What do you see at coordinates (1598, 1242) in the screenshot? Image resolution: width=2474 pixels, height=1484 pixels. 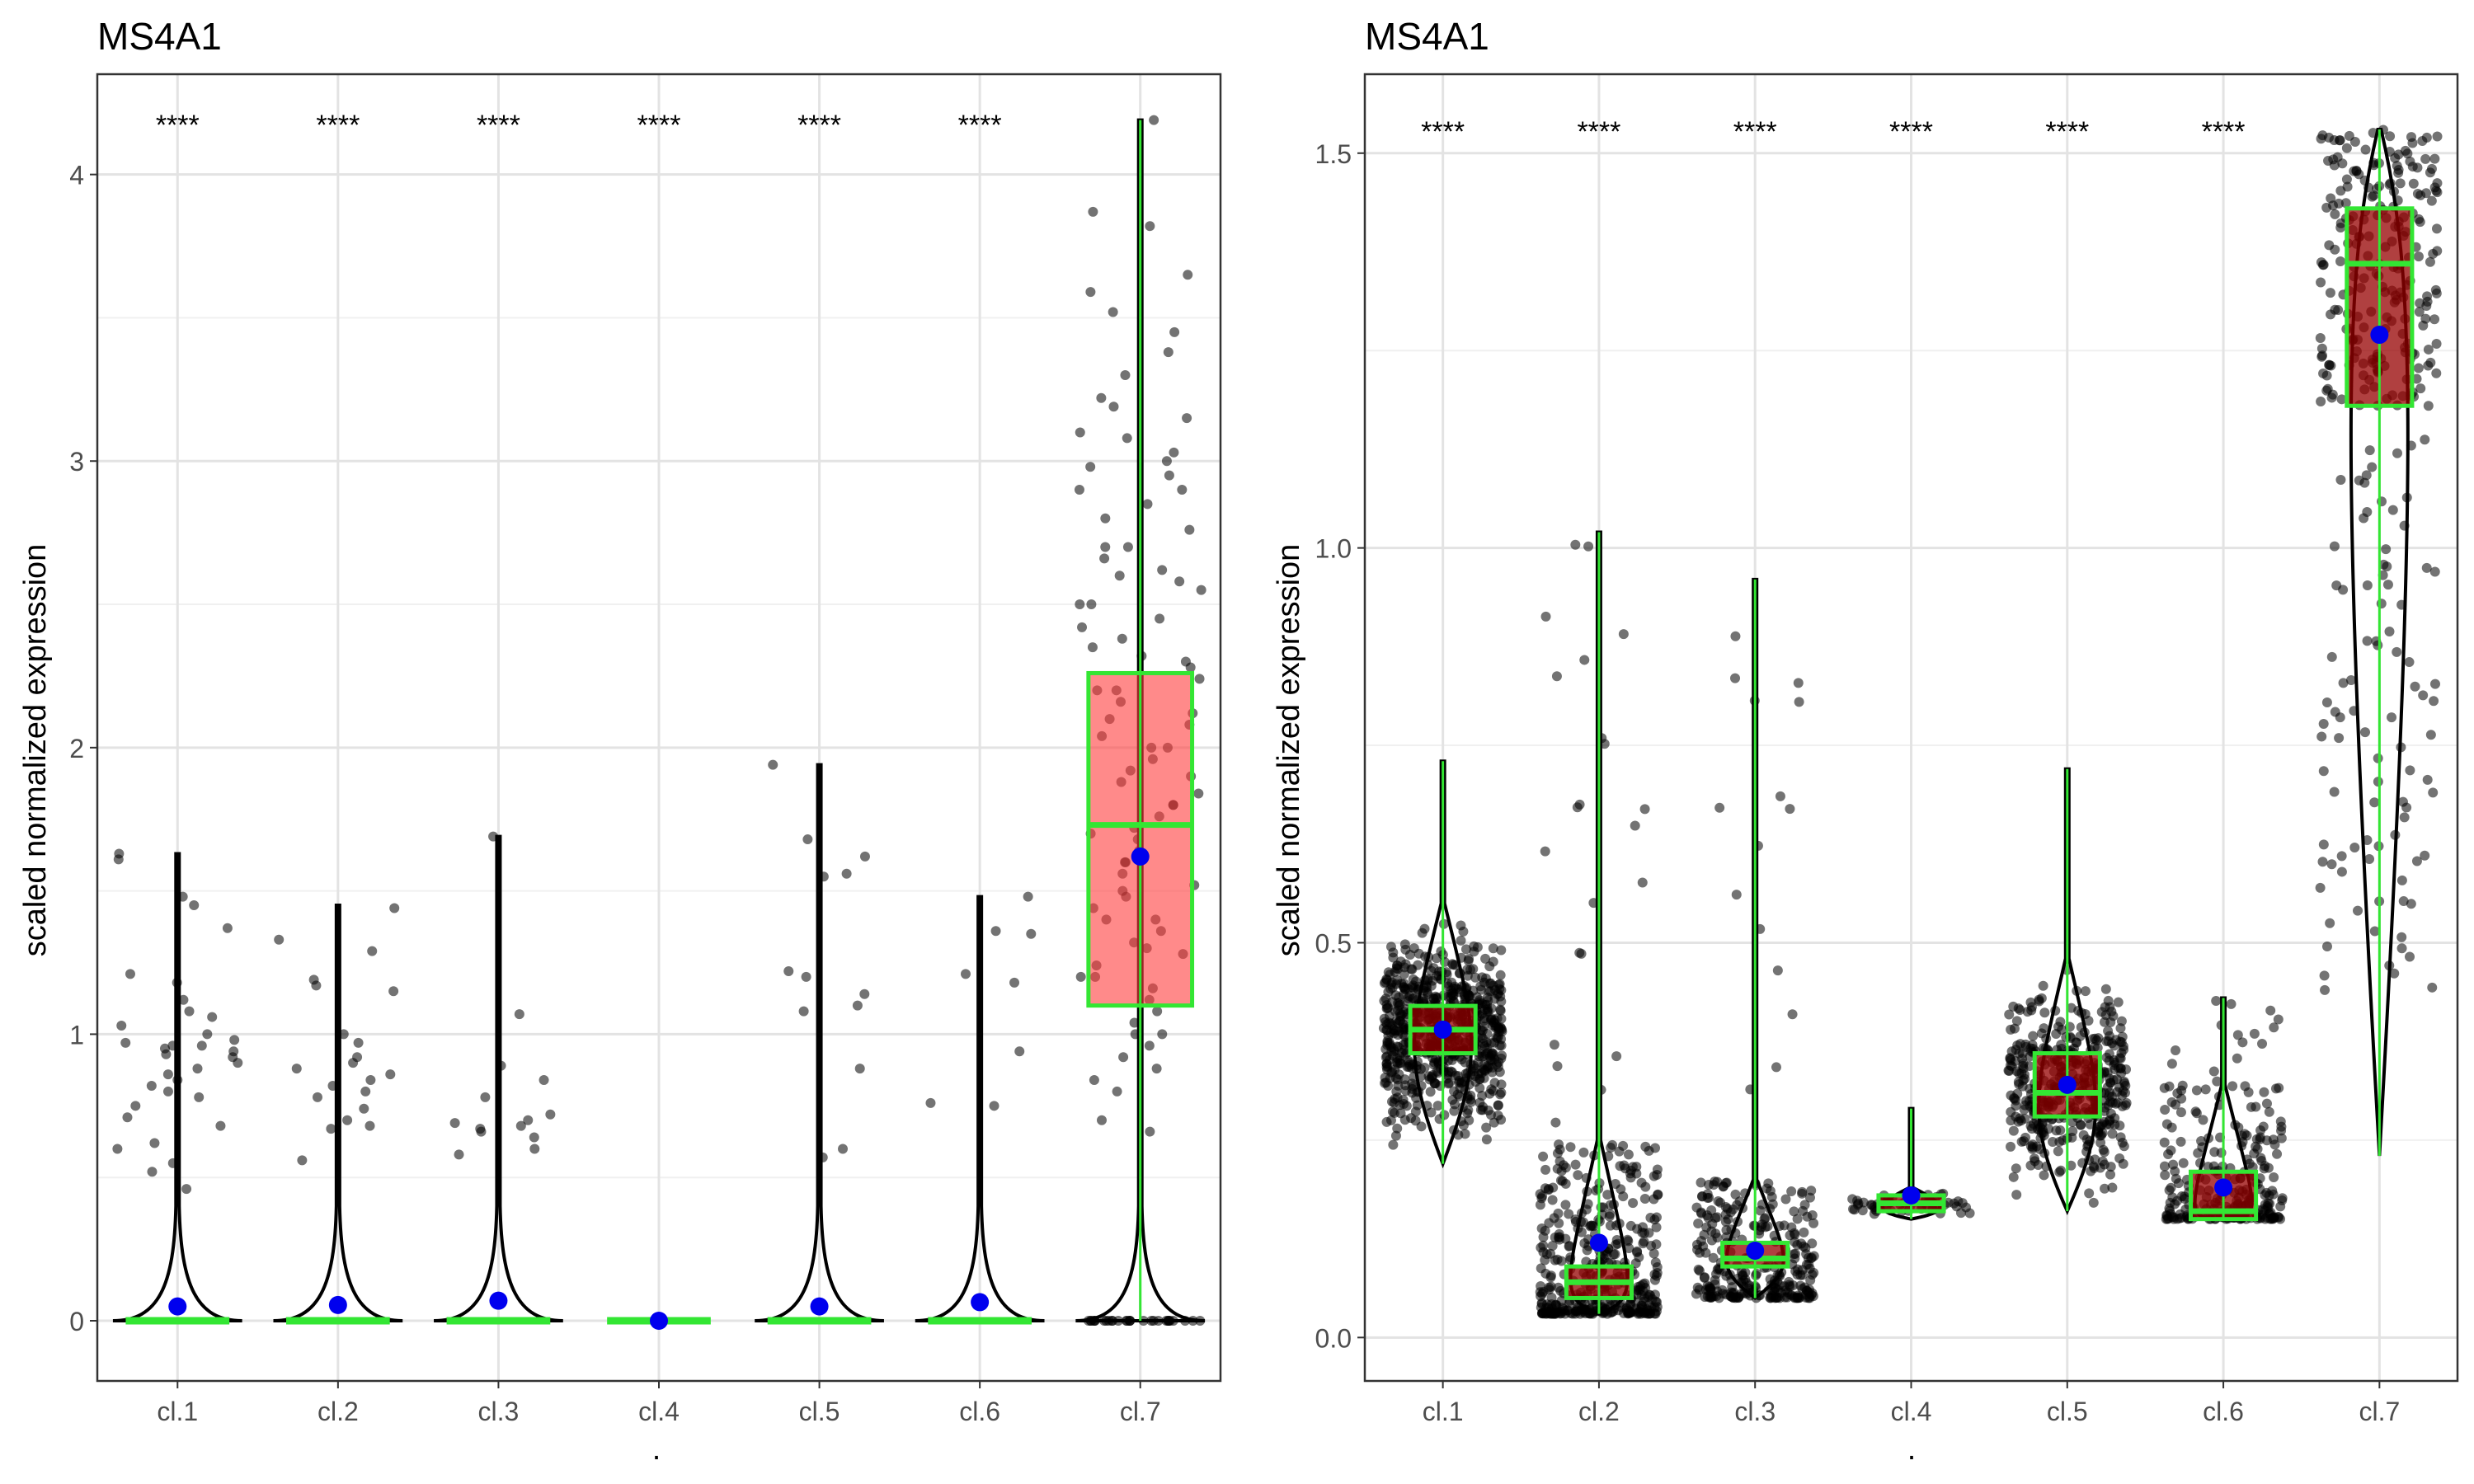 I see `mean-point` at bounding box center [1598, 1242].